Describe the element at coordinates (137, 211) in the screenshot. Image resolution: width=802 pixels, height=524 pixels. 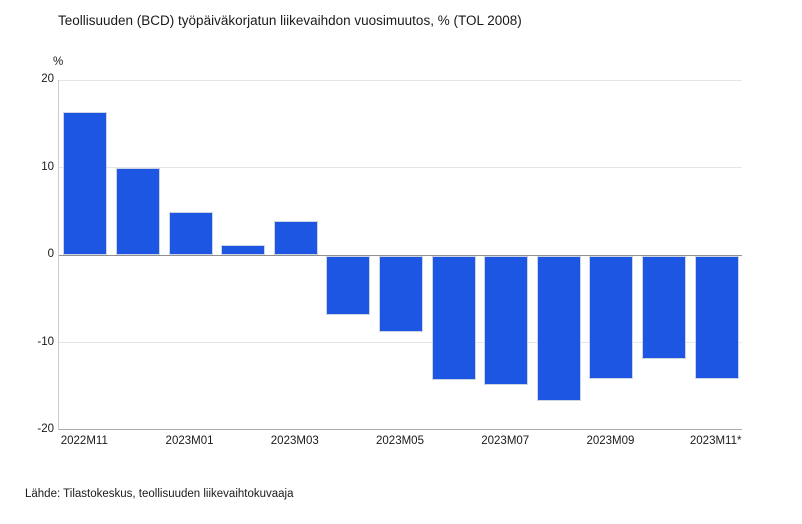
I see `bar-2022M12` at that location.